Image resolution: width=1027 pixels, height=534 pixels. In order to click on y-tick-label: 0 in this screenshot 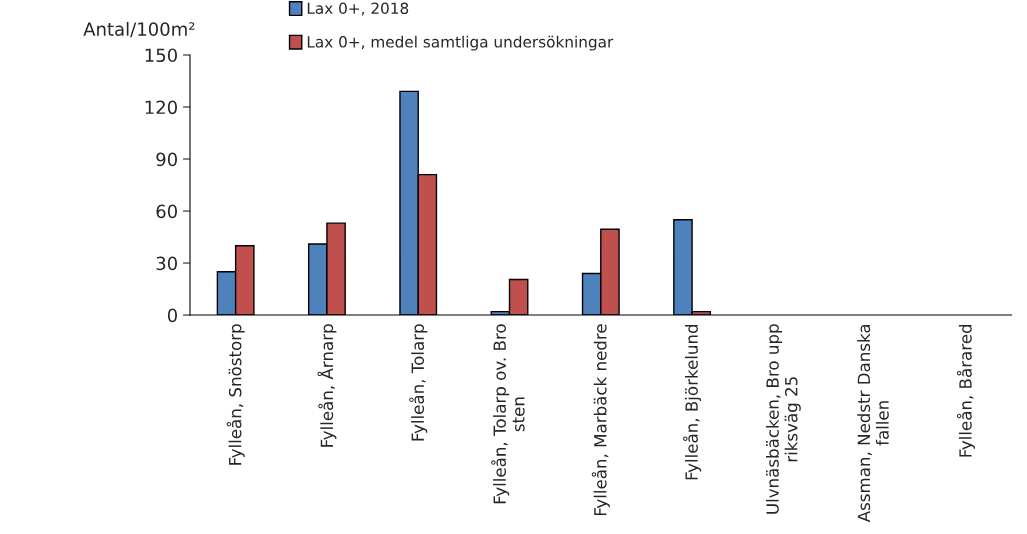, I will do `click(172, 315)`.